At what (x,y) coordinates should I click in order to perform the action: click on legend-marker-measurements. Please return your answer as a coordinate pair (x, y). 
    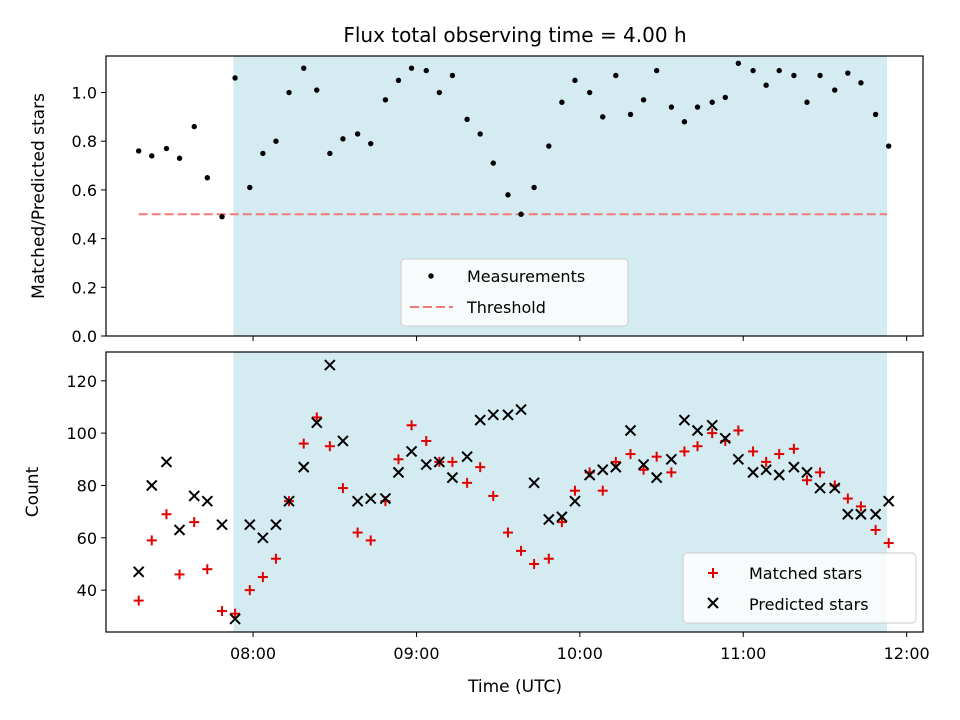
    Looking at the image, I should click on (431, 276).